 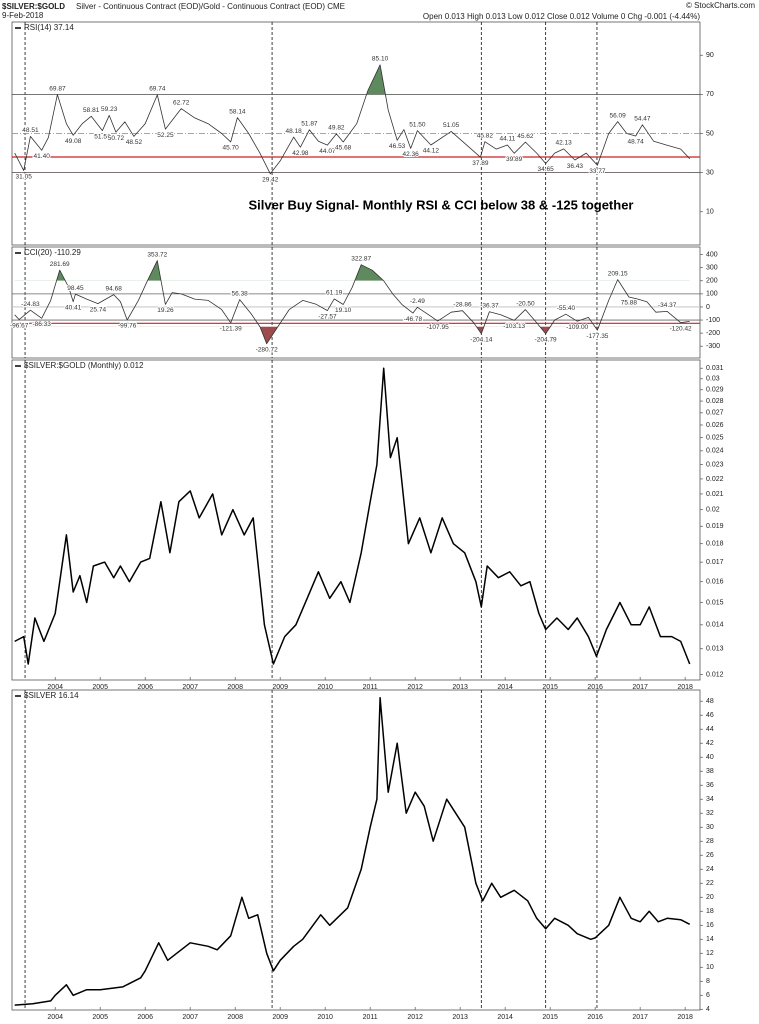 What do you see at coordinates (642, 118) in the screenshot?
I see `point-label: 54.47` at bounding box center [642, 118].